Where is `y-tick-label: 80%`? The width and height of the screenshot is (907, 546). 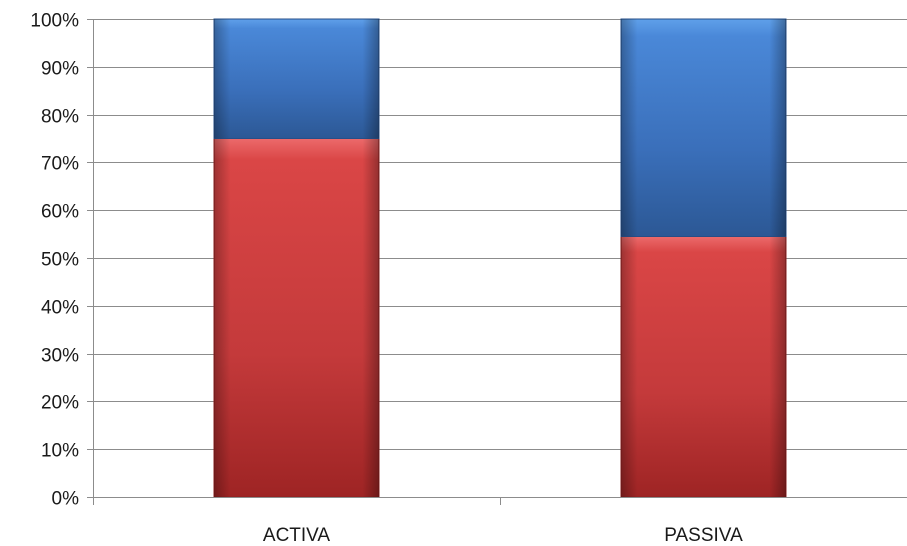 y-tick-label: 80% is located at coordinates (60, 117).